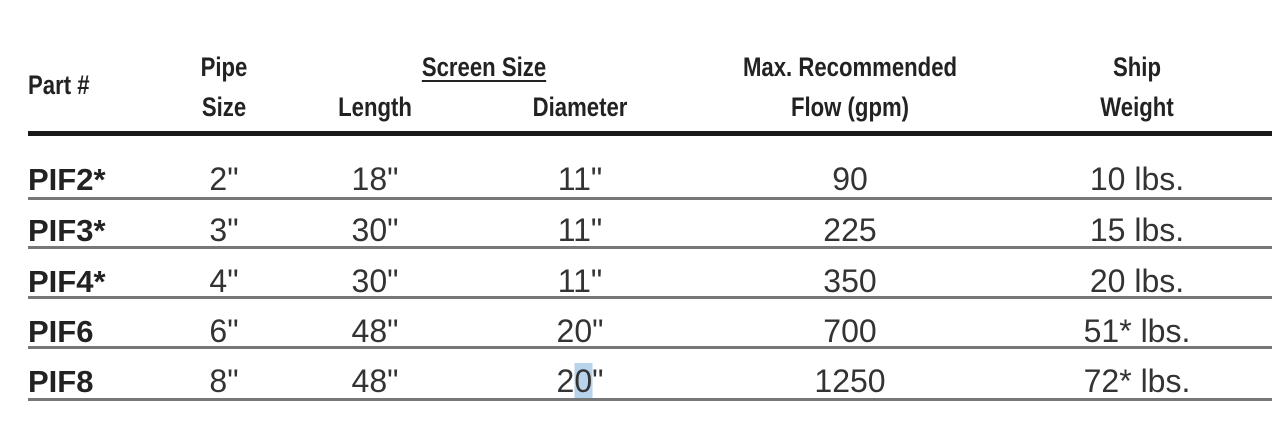 The width and height of the screenshot is (1280, 432). What do you see at coordinates (850, 381) in the screenshot?
I see `cell-flow: 1250` at bounding box center [850, 381].